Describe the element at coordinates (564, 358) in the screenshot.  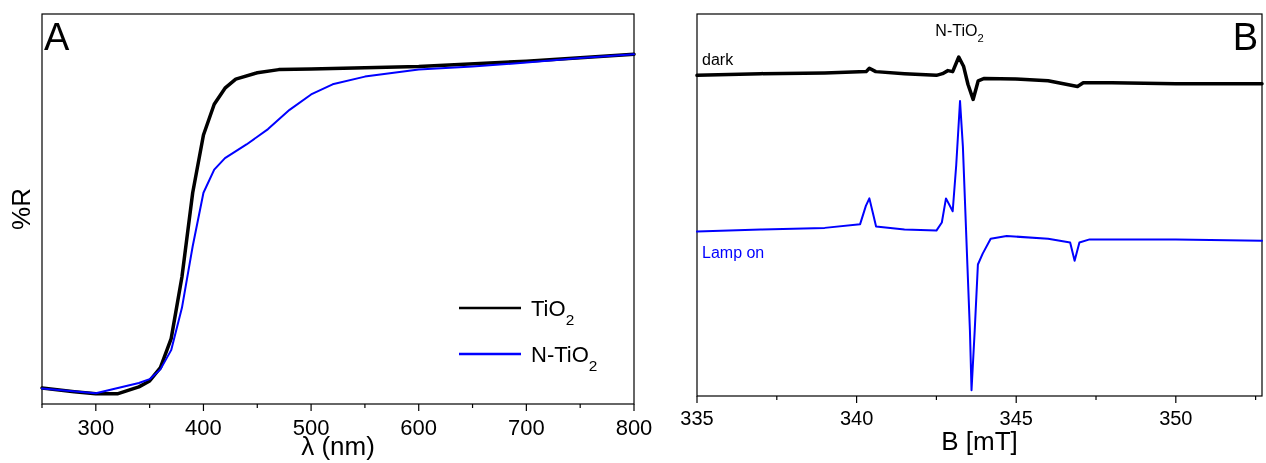
I see `legend-label: N-TiO$_{2}$` at that location.